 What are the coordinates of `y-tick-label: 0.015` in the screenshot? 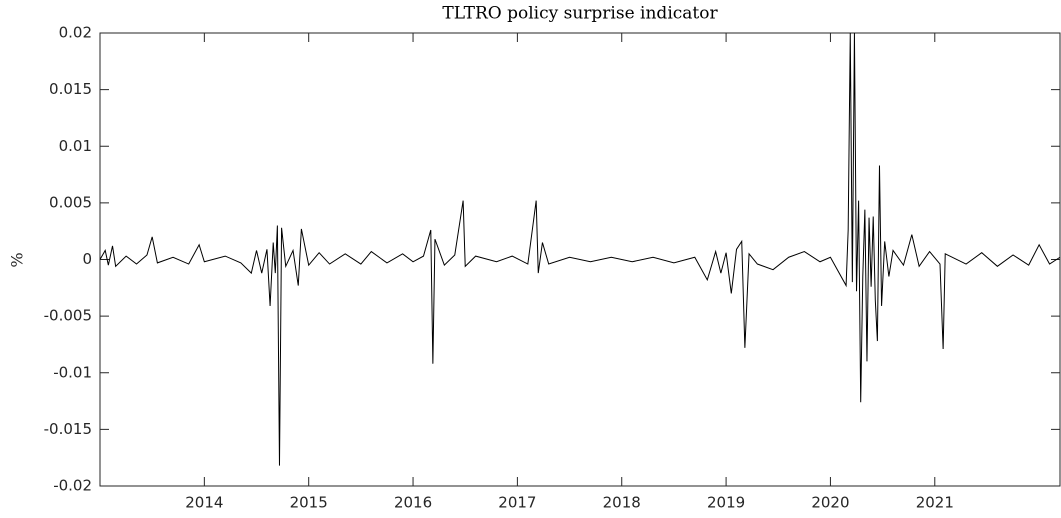 It's located at (70, 89).